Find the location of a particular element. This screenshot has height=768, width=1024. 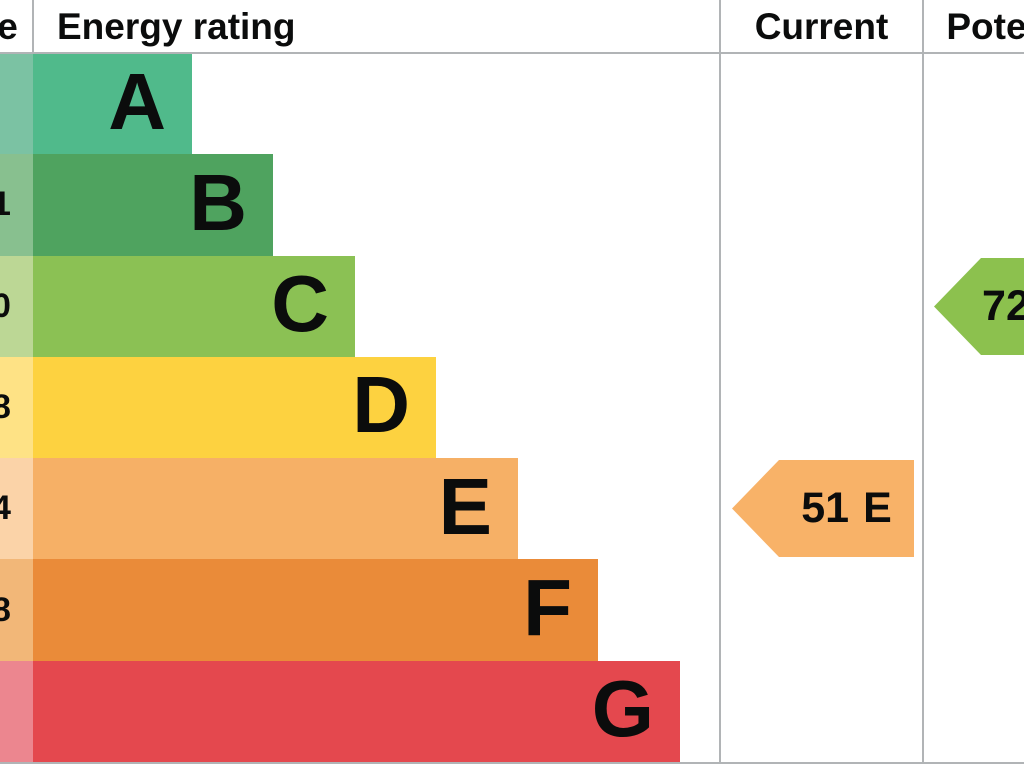

bar-area-f: F is located at coordinates (528, 610).